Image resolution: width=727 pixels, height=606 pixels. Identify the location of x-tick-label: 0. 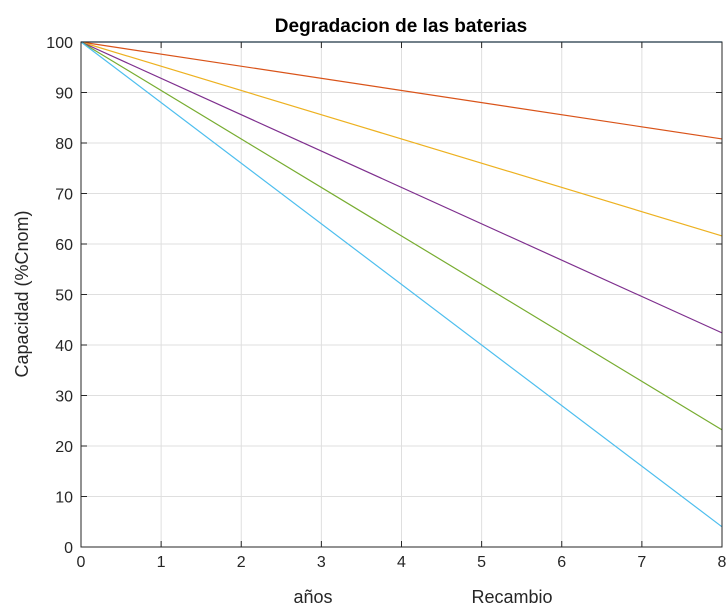
(81, 562).